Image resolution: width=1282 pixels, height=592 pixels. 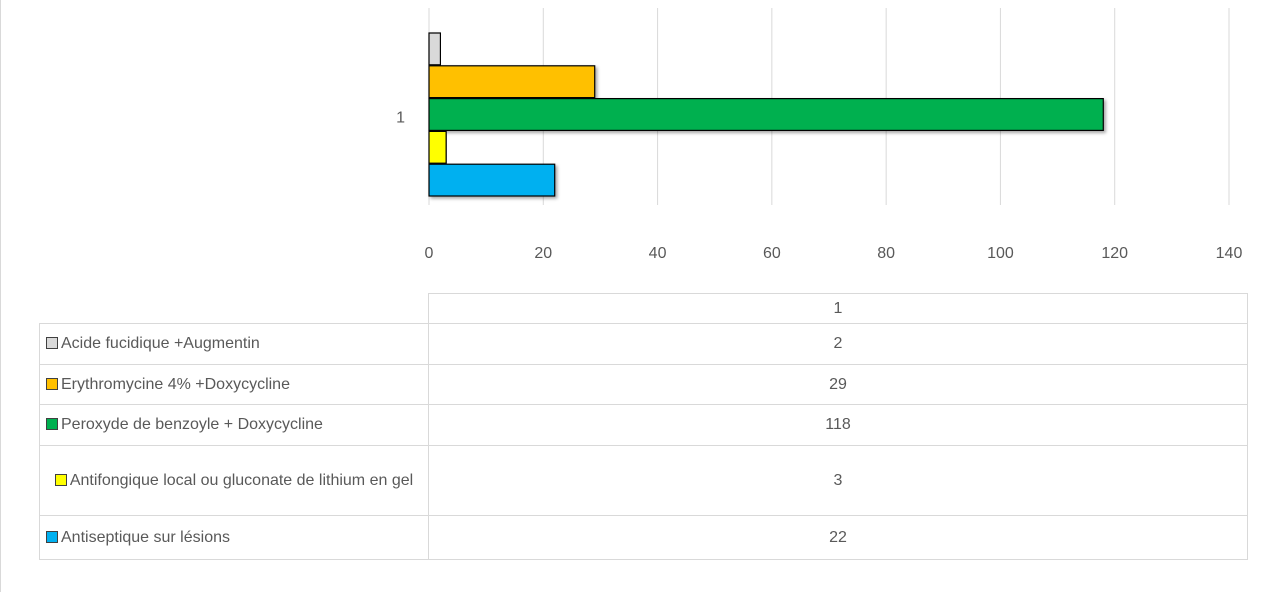 What do you see at coordinates (160, 343) in the screenshot?
I see `legend-label: Acide fucidique +Augmentin` at bounding box center [160, 343].